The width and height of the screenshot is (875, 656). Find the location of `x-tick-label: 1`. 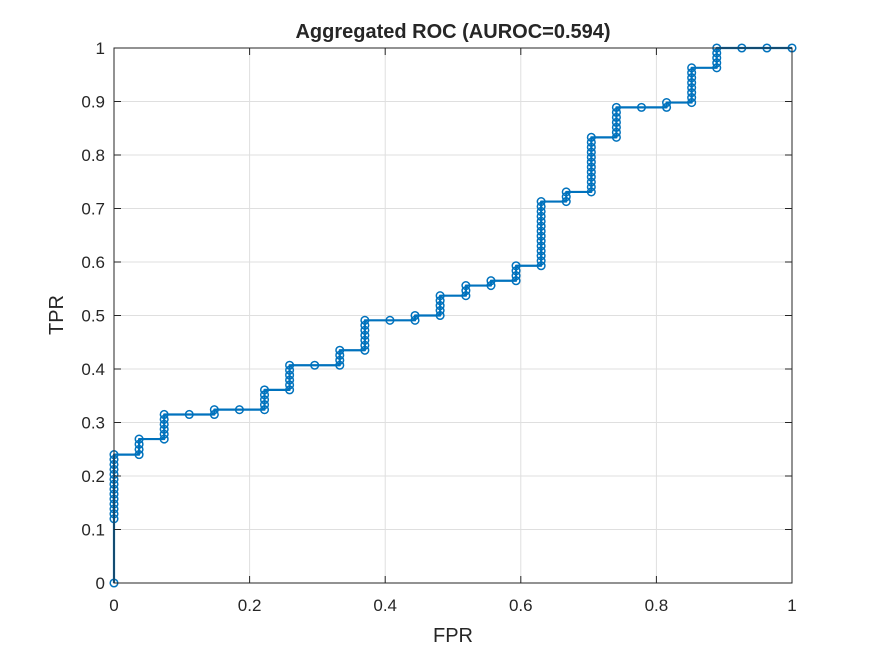

x-tick-label: 1 is located at coordinates (791, 605).